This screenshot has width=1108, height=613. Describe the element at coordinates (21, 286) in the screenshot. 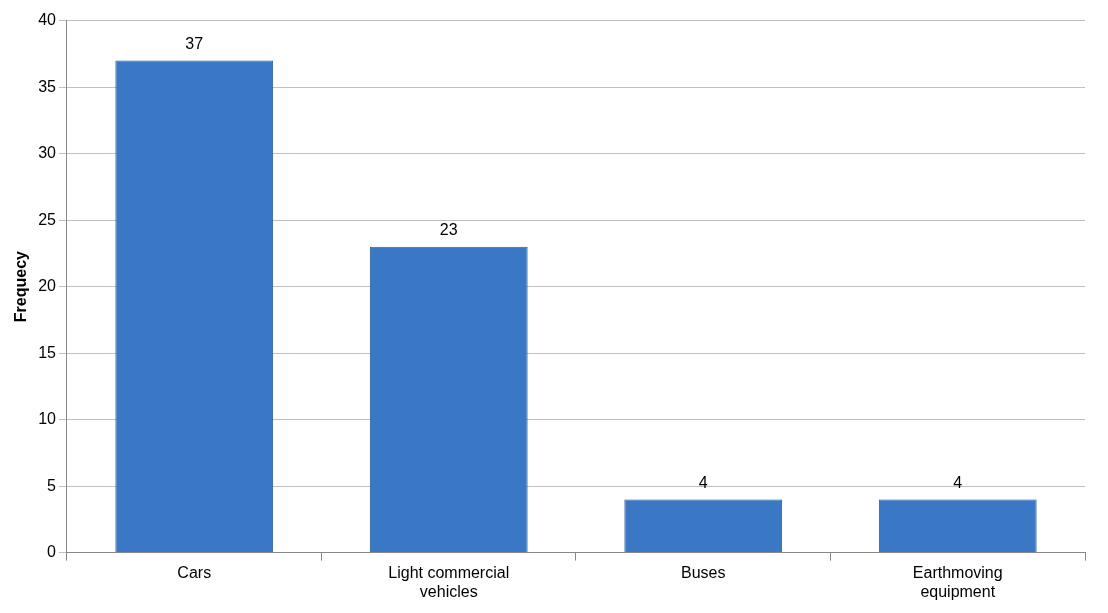

I see `y-axis-title: Frequecy` at that location.